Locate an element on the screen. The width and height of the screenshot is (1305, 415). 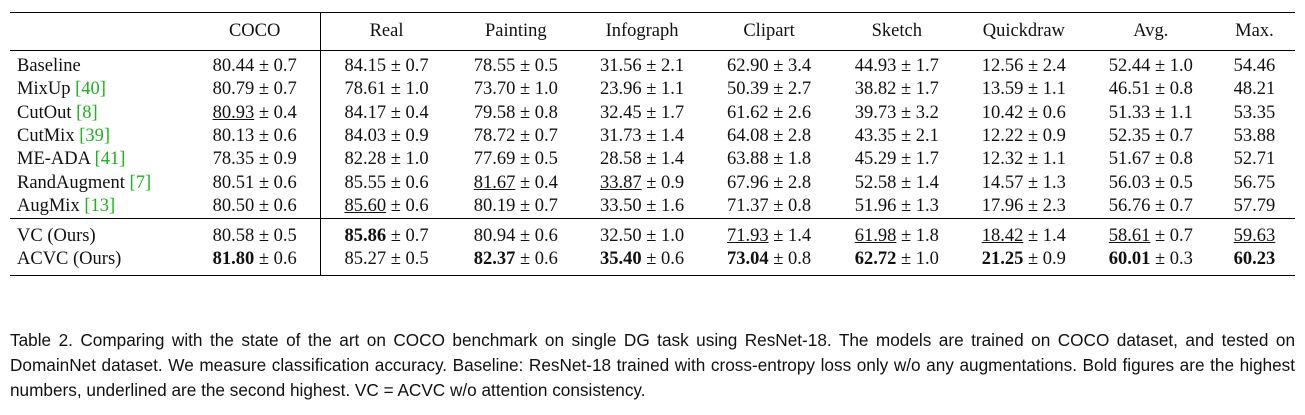
std-value: ± 1.6 is located at coordinates (665, 205).